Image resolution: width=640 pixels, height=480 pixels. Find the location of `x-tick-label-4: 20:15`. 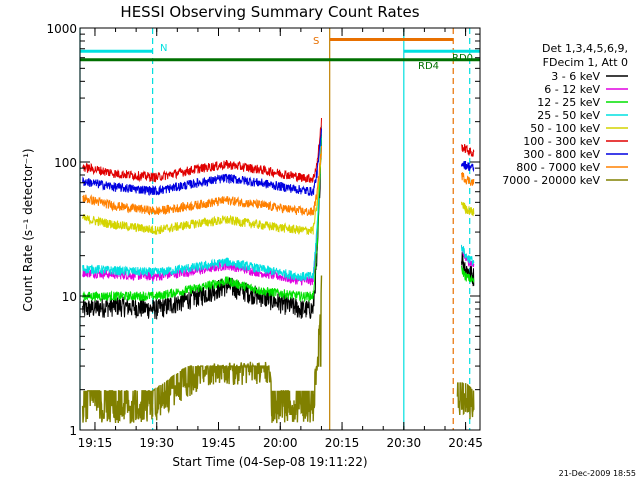

x-tick-label-4: 20:15 is located at coordinates (342, 443).